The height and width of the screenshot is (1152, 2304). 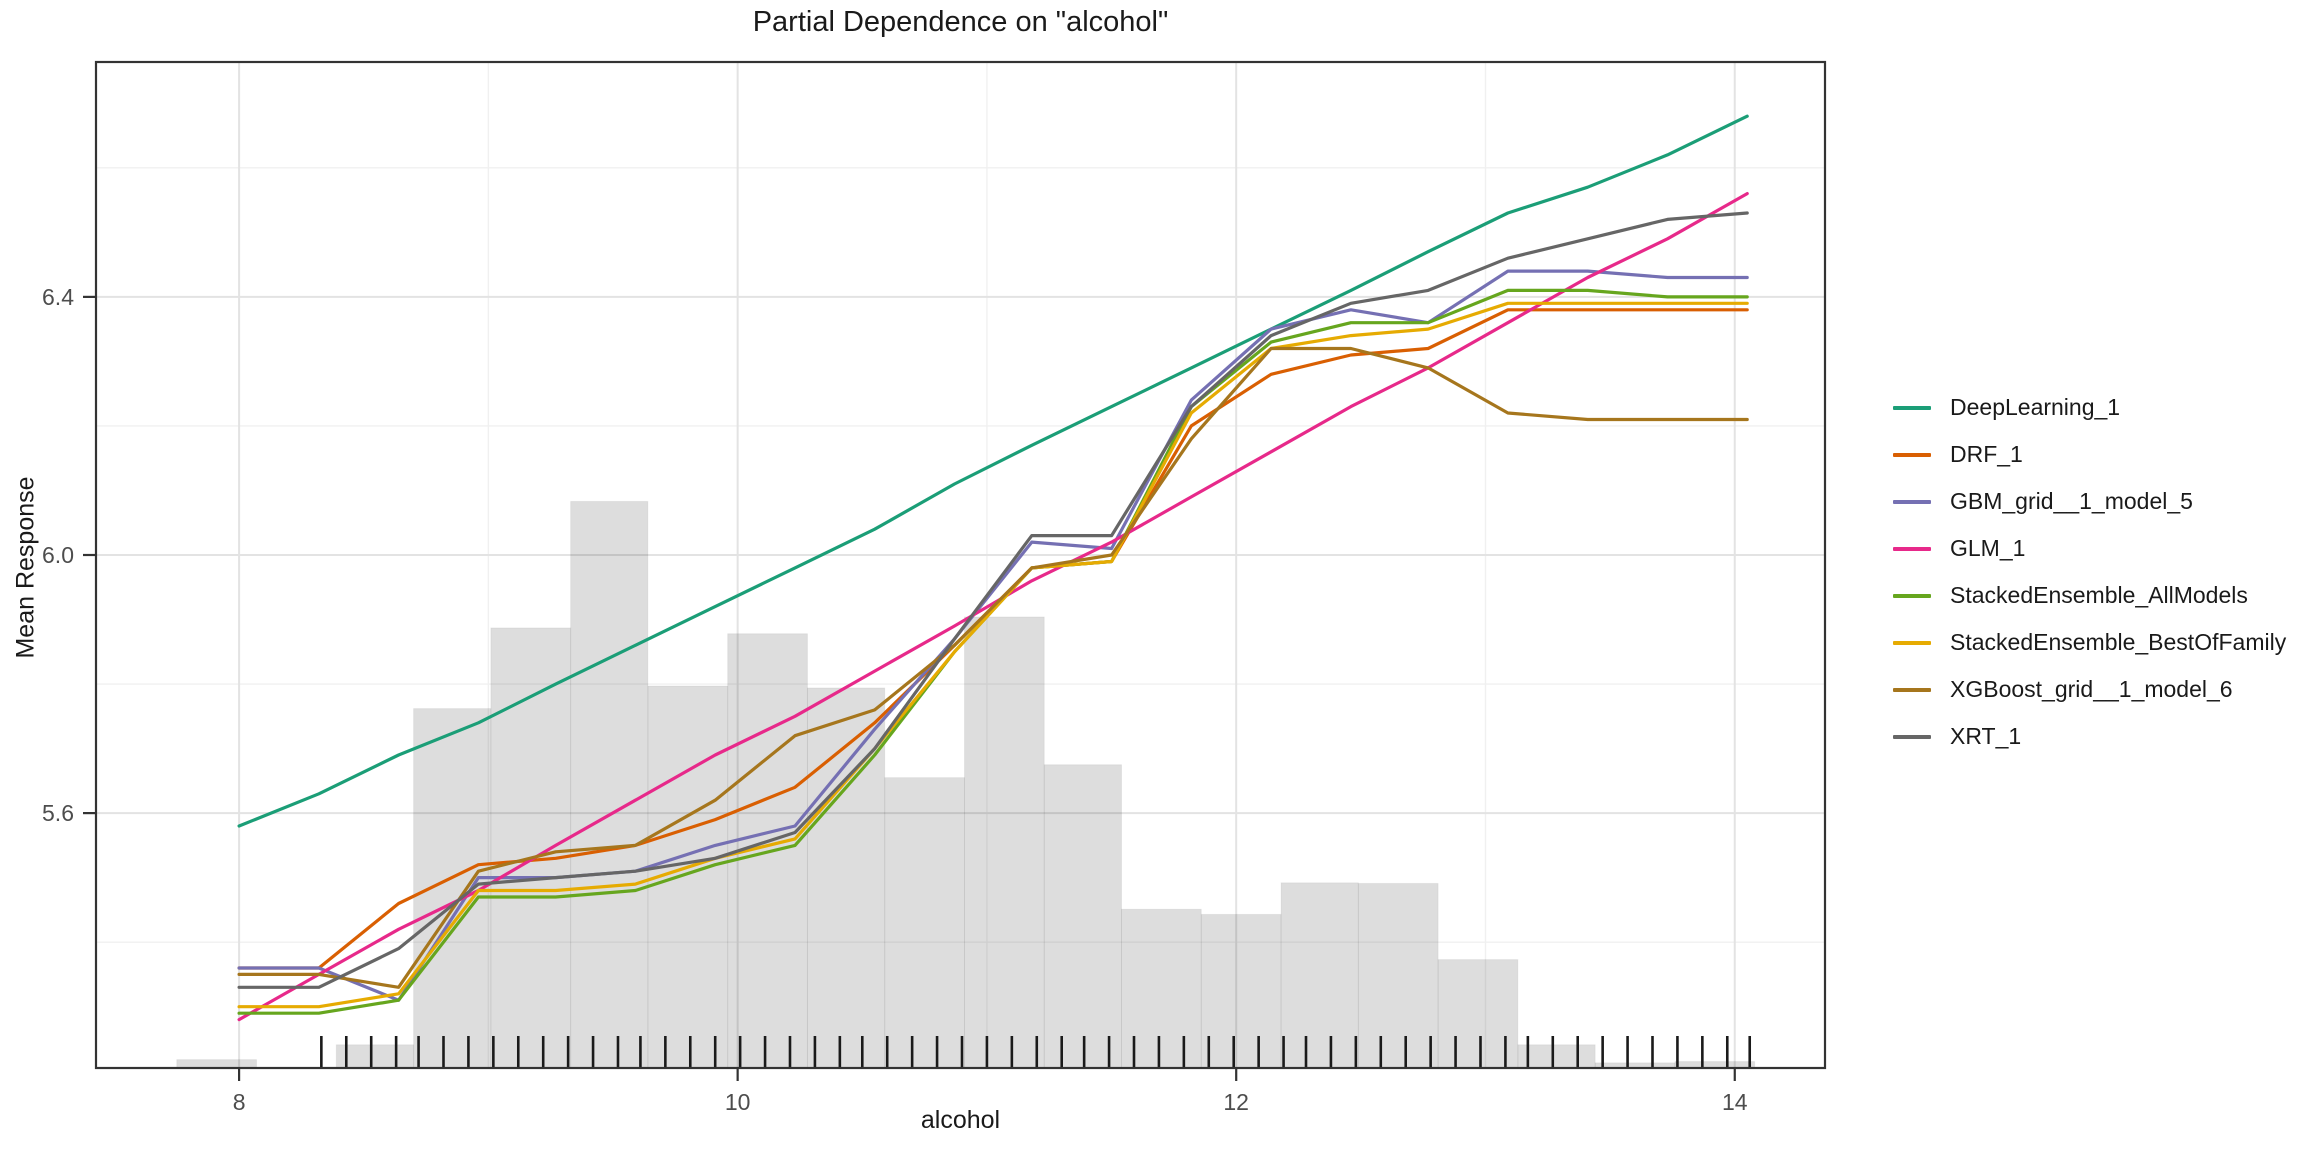 I want to click on y-tick-label: 5.6, so click(x=58, y=813).